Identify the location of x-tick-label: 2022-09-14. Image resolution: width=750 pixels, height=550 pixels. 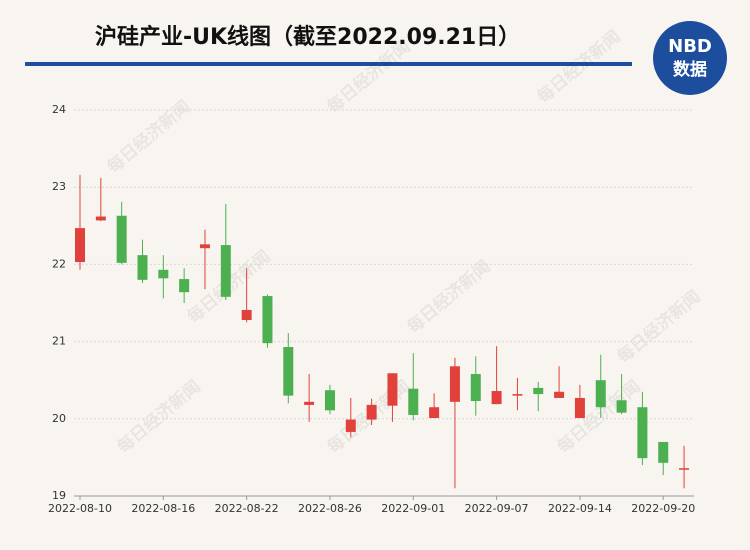
(580, 508).